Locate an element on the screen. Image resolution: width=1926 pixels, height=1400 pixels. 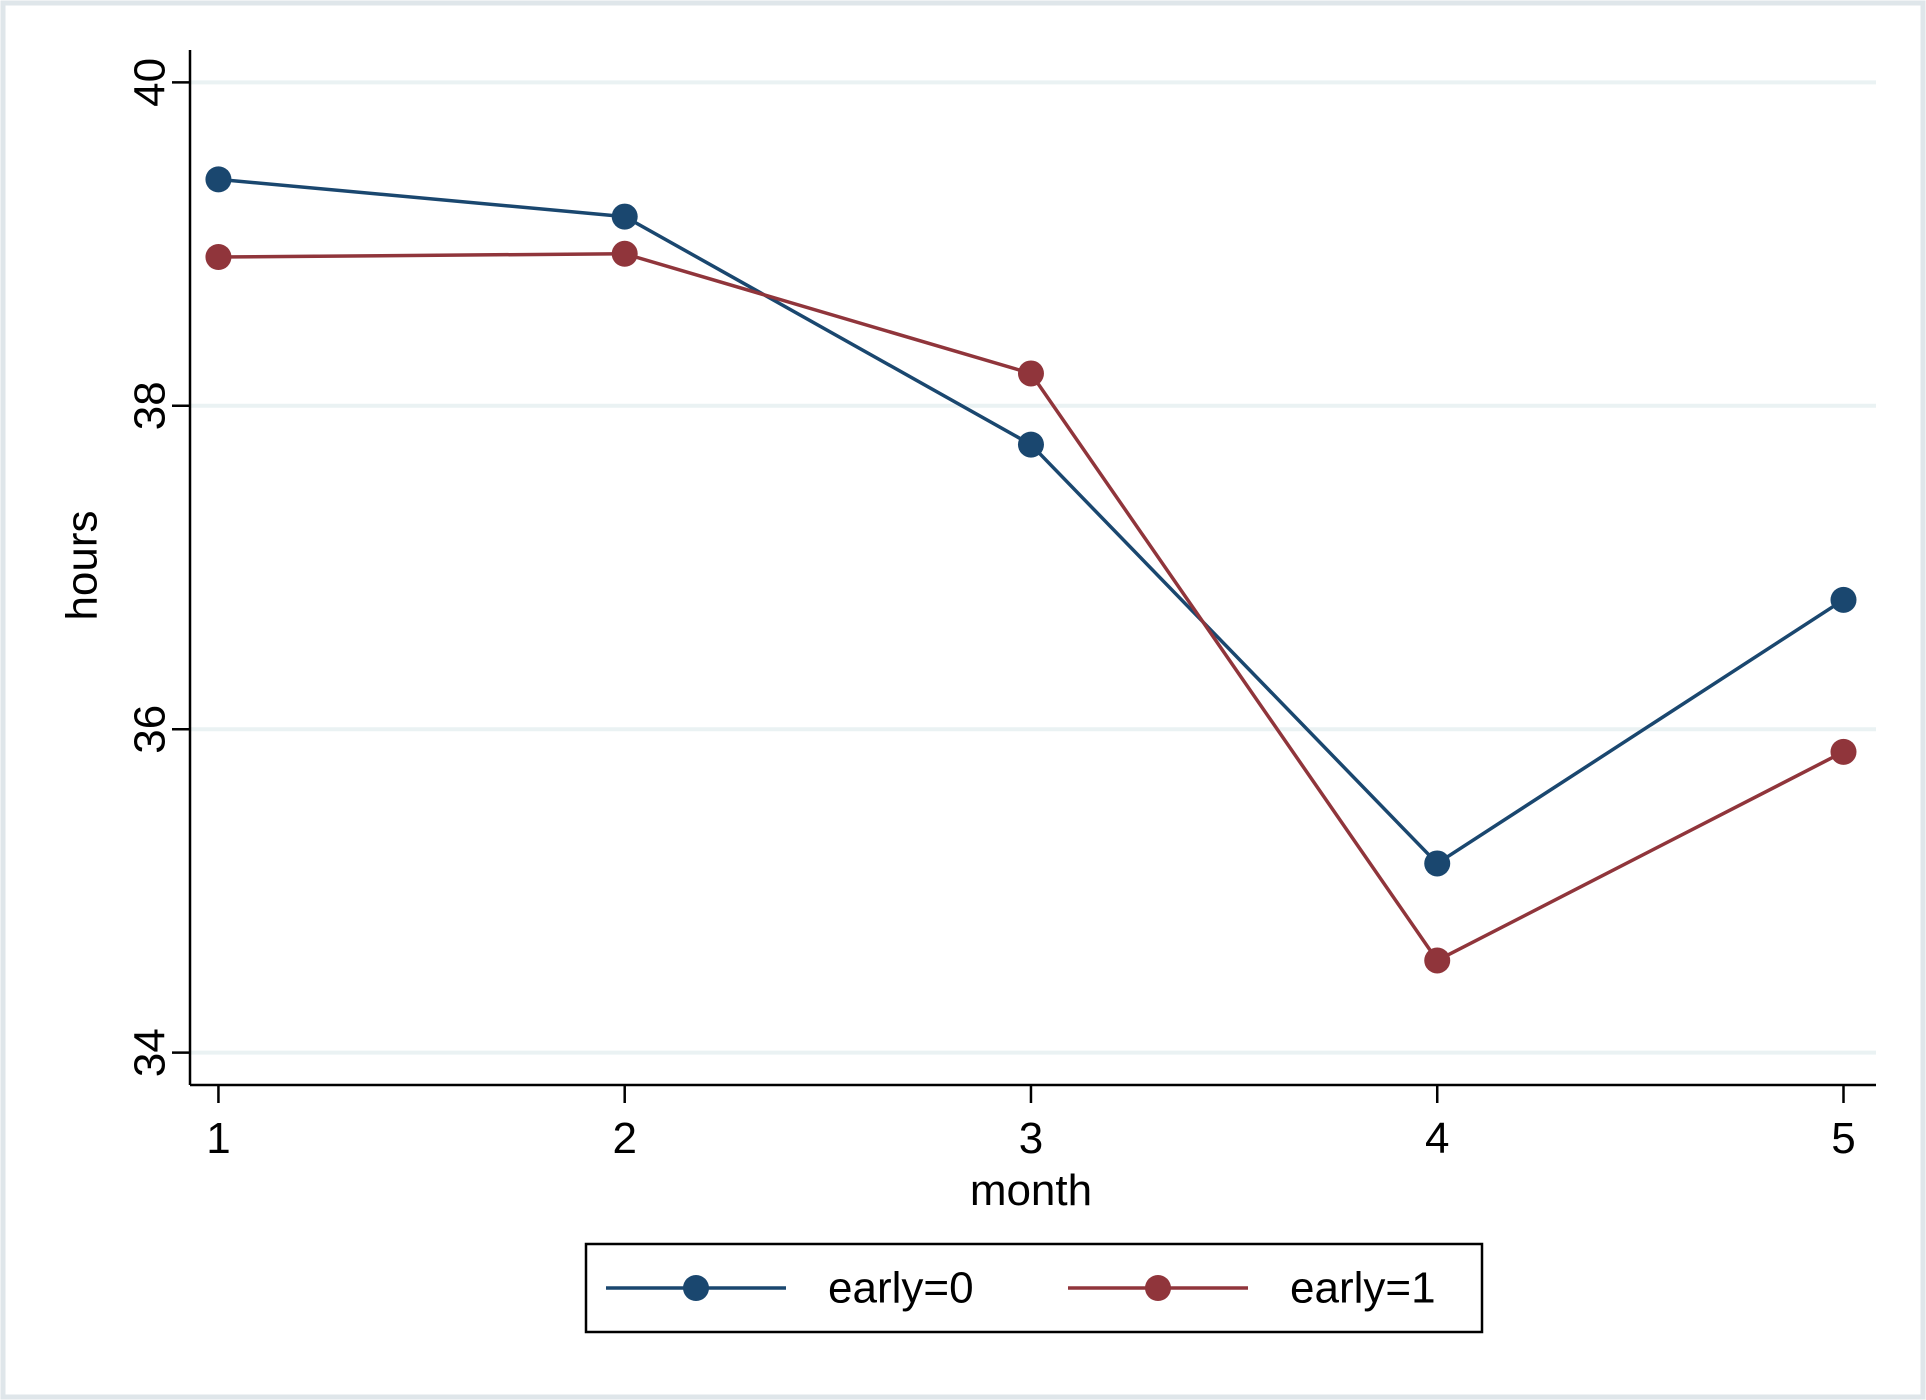
x-tick-label: 4 is located at coordinates (1437, 1138).